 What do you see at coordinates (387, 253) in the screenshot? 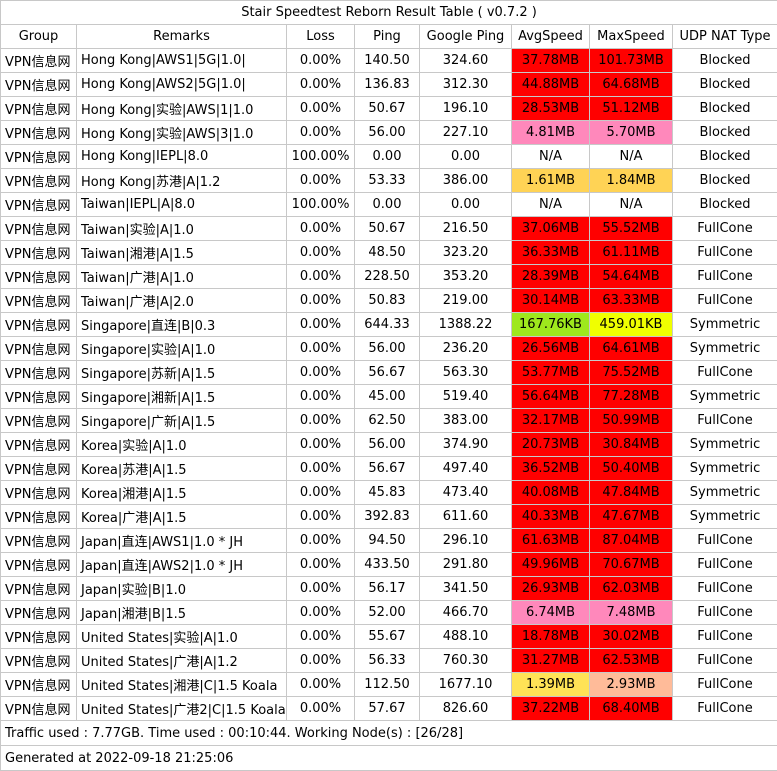
I see `cell-ping: 48.50` at bounding box center [387, 253].